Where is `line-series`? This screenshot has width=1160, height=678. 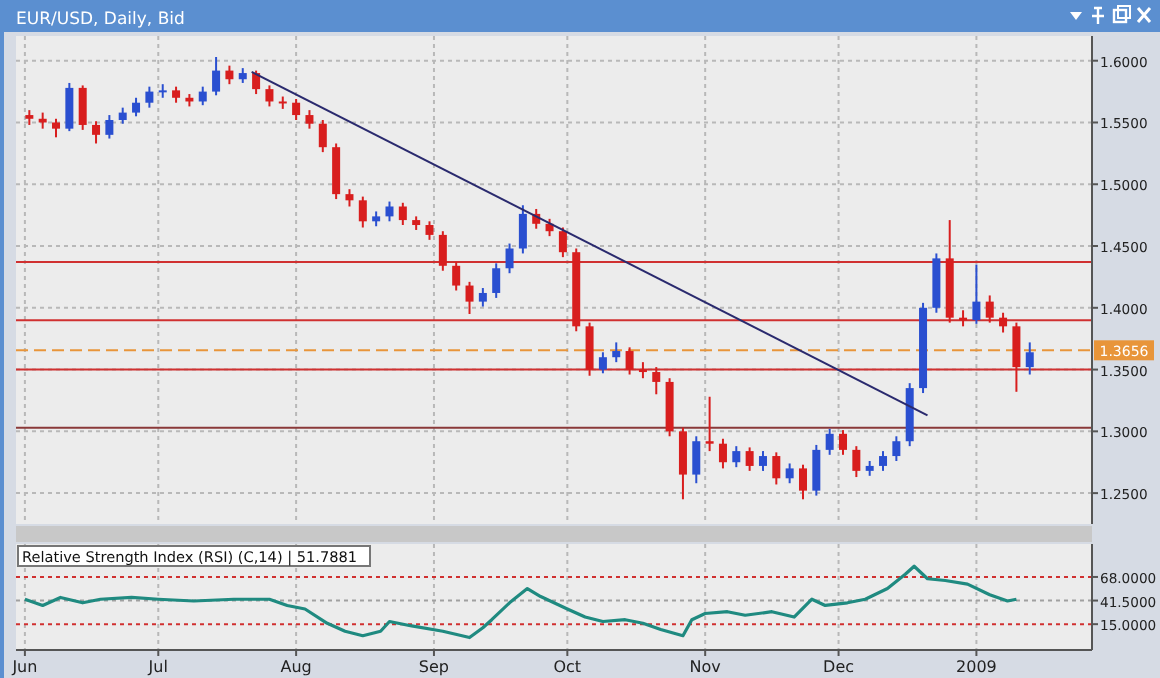 line-series is located at coordinates (521, 602).